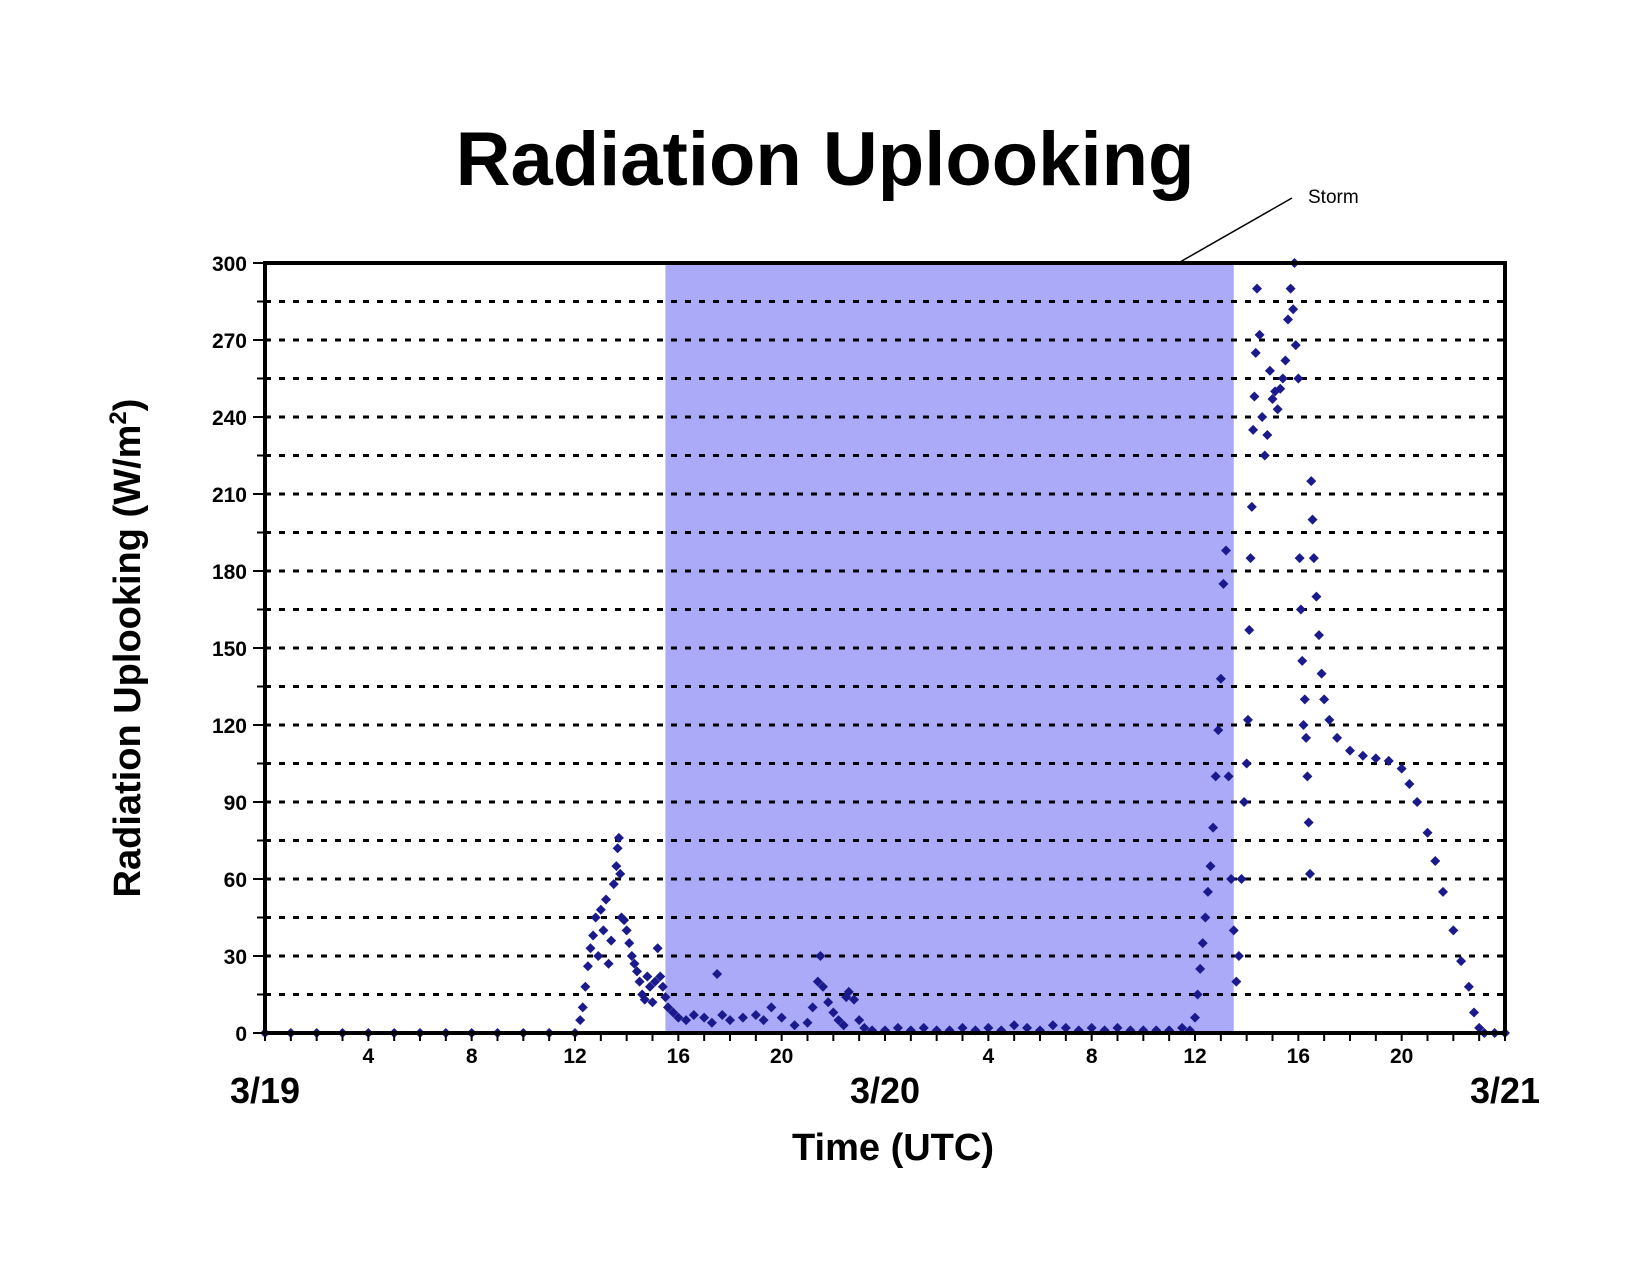 Image resolution: width=1650 pixels, height=1275 pixels. Describe the element at coordinates (1505, 1090) in the screenshot. I see `x-date-label: 3/21` at that location.